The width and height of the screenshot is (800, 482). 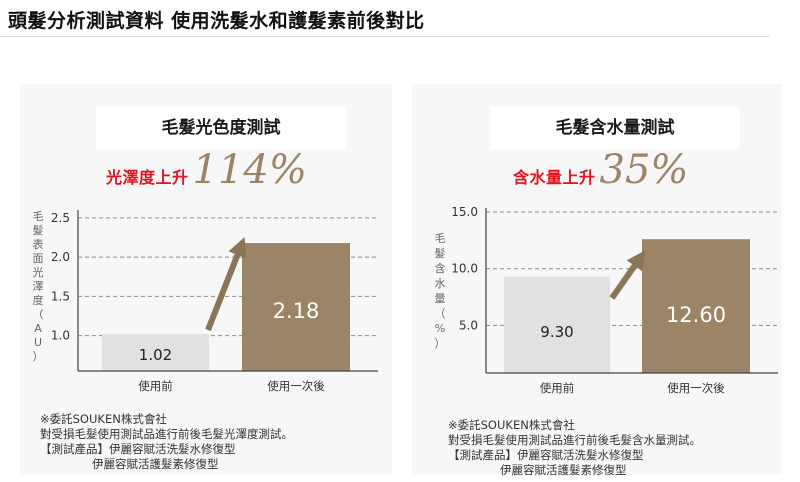 What do you see at coordinates (38, 356) in the screenshot?
I see `gloss-ylabel-char: ）` at bounding box center [38, 356].